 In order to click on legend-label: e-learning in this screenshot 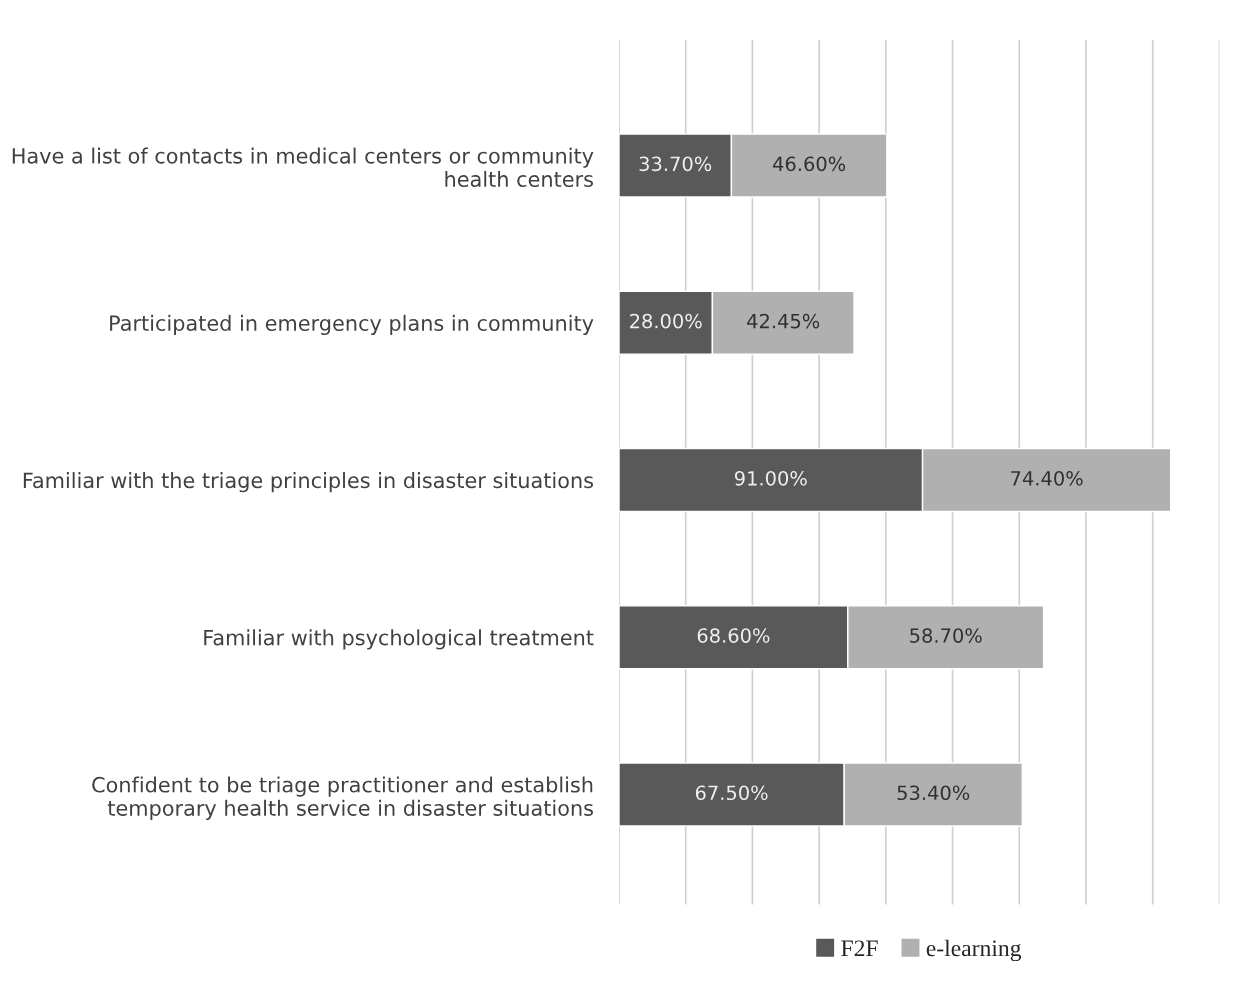, I will do `click(974, 950)`.